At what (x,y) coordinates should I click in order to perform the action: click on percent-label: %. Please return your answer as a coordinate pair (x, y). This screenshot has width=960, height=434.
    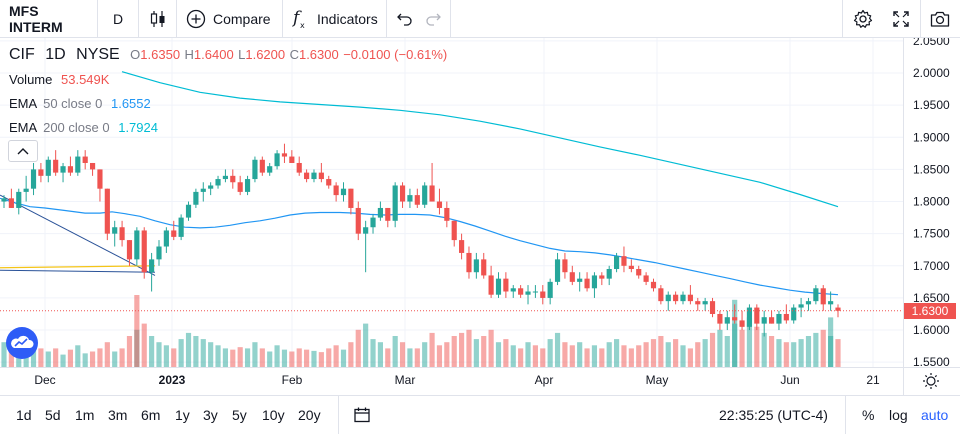
    Looking at the image, I should click on (868, 415).